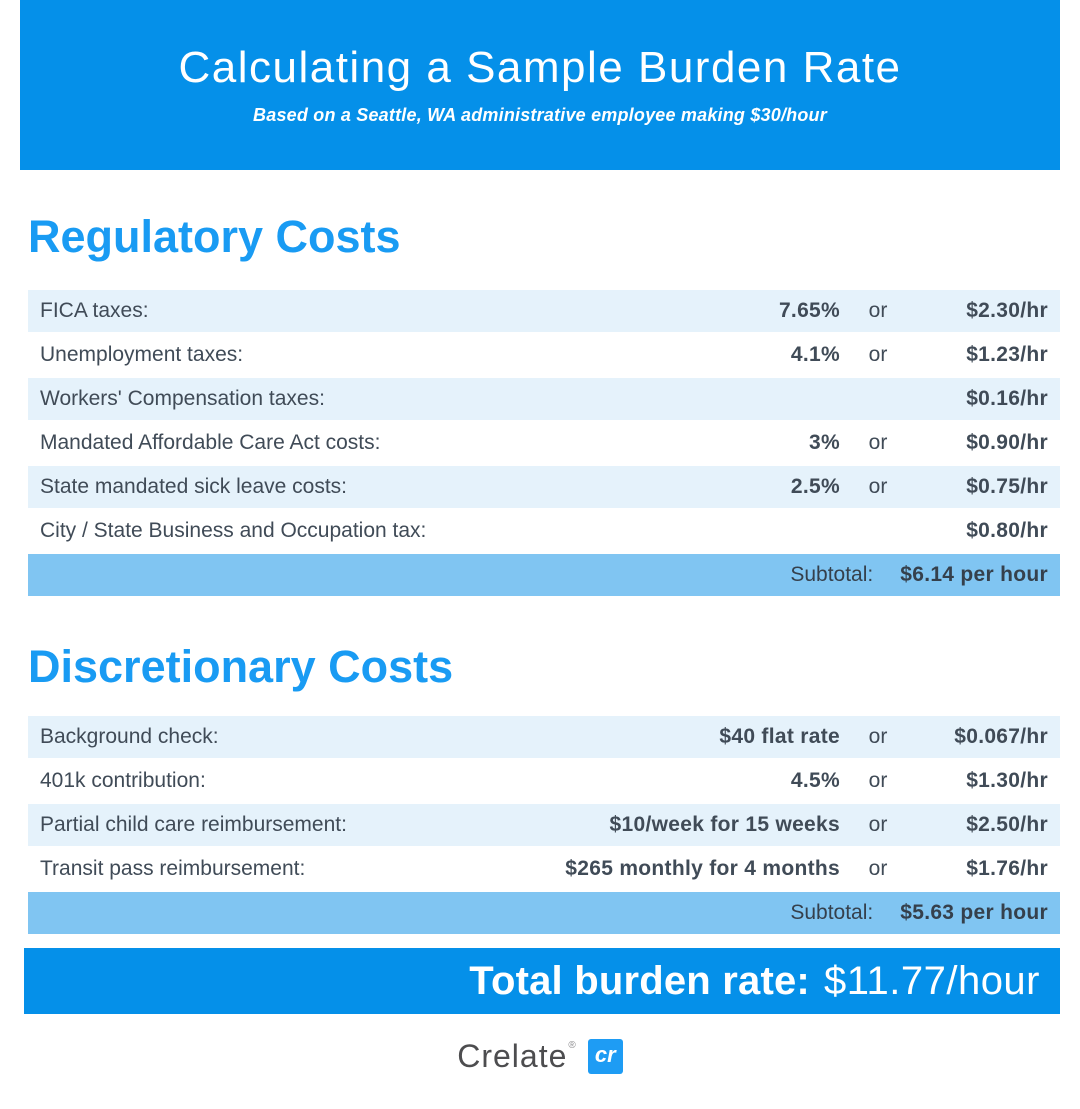 This screenshot has height=1109, width=1080. Describe the element at coordinates (544, 355) in the screenshot. I see `table-row: Unemployment taxes: 4.1% or $1.23/hr` at that location.